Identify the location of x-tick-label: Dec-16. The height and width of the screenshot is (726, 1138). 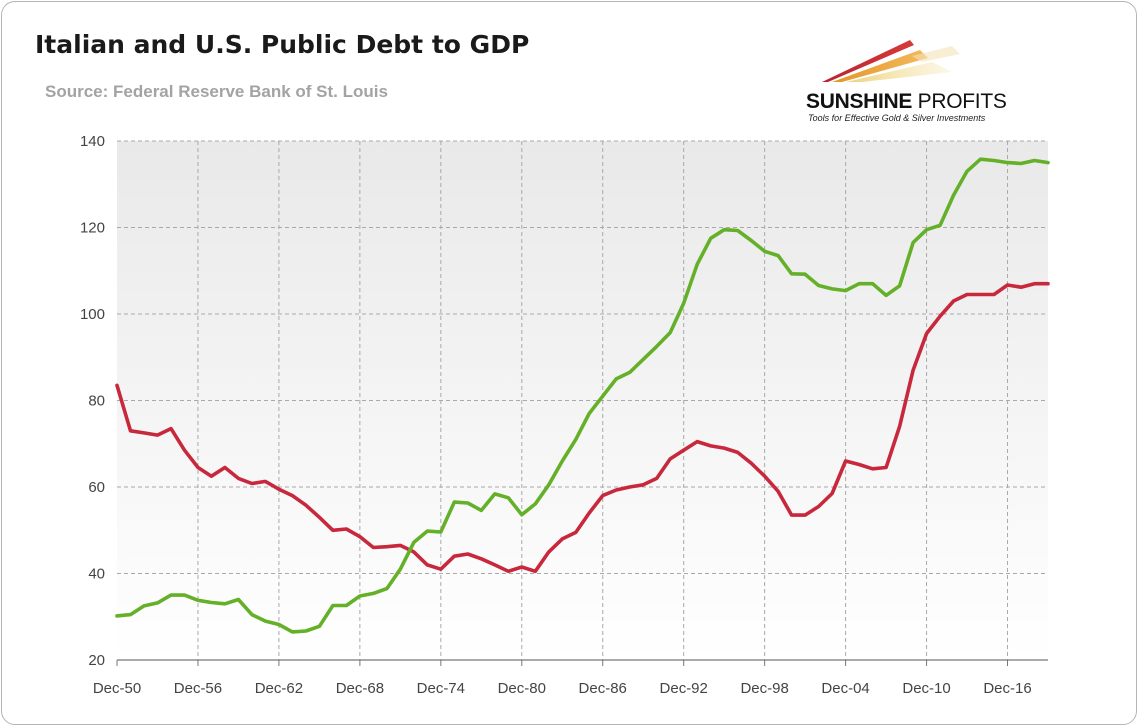
(1007, 688).